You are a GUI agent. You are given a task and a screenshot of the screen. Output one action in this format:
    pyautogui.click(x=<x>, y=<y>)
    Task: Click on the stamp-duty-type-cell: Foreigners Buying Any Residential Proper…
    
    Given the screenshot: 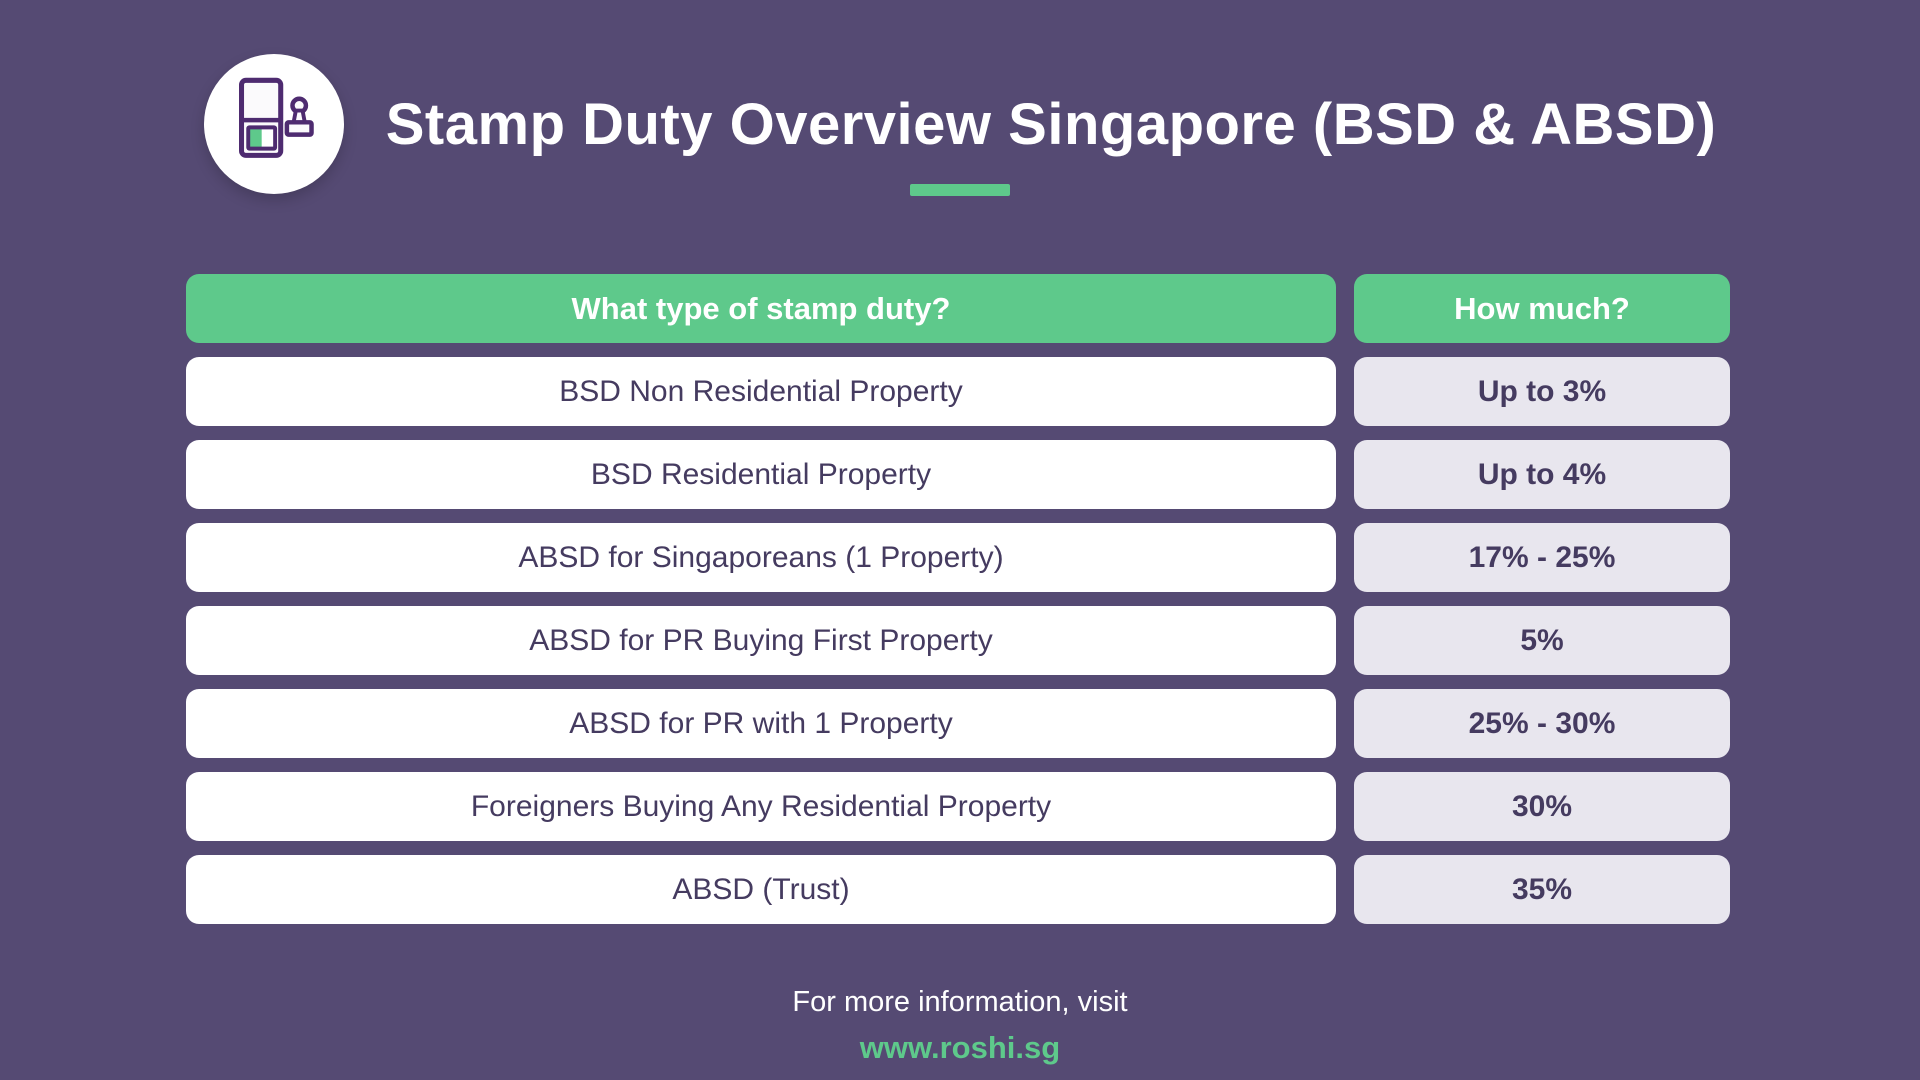 What is the action you would take?
    pyautogui.click(x=761, y=806)
    